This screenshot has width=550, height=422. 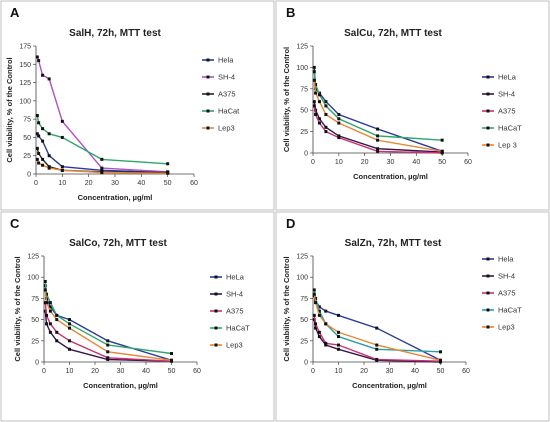 I want to click on y-tick-label: 125, so click(x=25, y=83).